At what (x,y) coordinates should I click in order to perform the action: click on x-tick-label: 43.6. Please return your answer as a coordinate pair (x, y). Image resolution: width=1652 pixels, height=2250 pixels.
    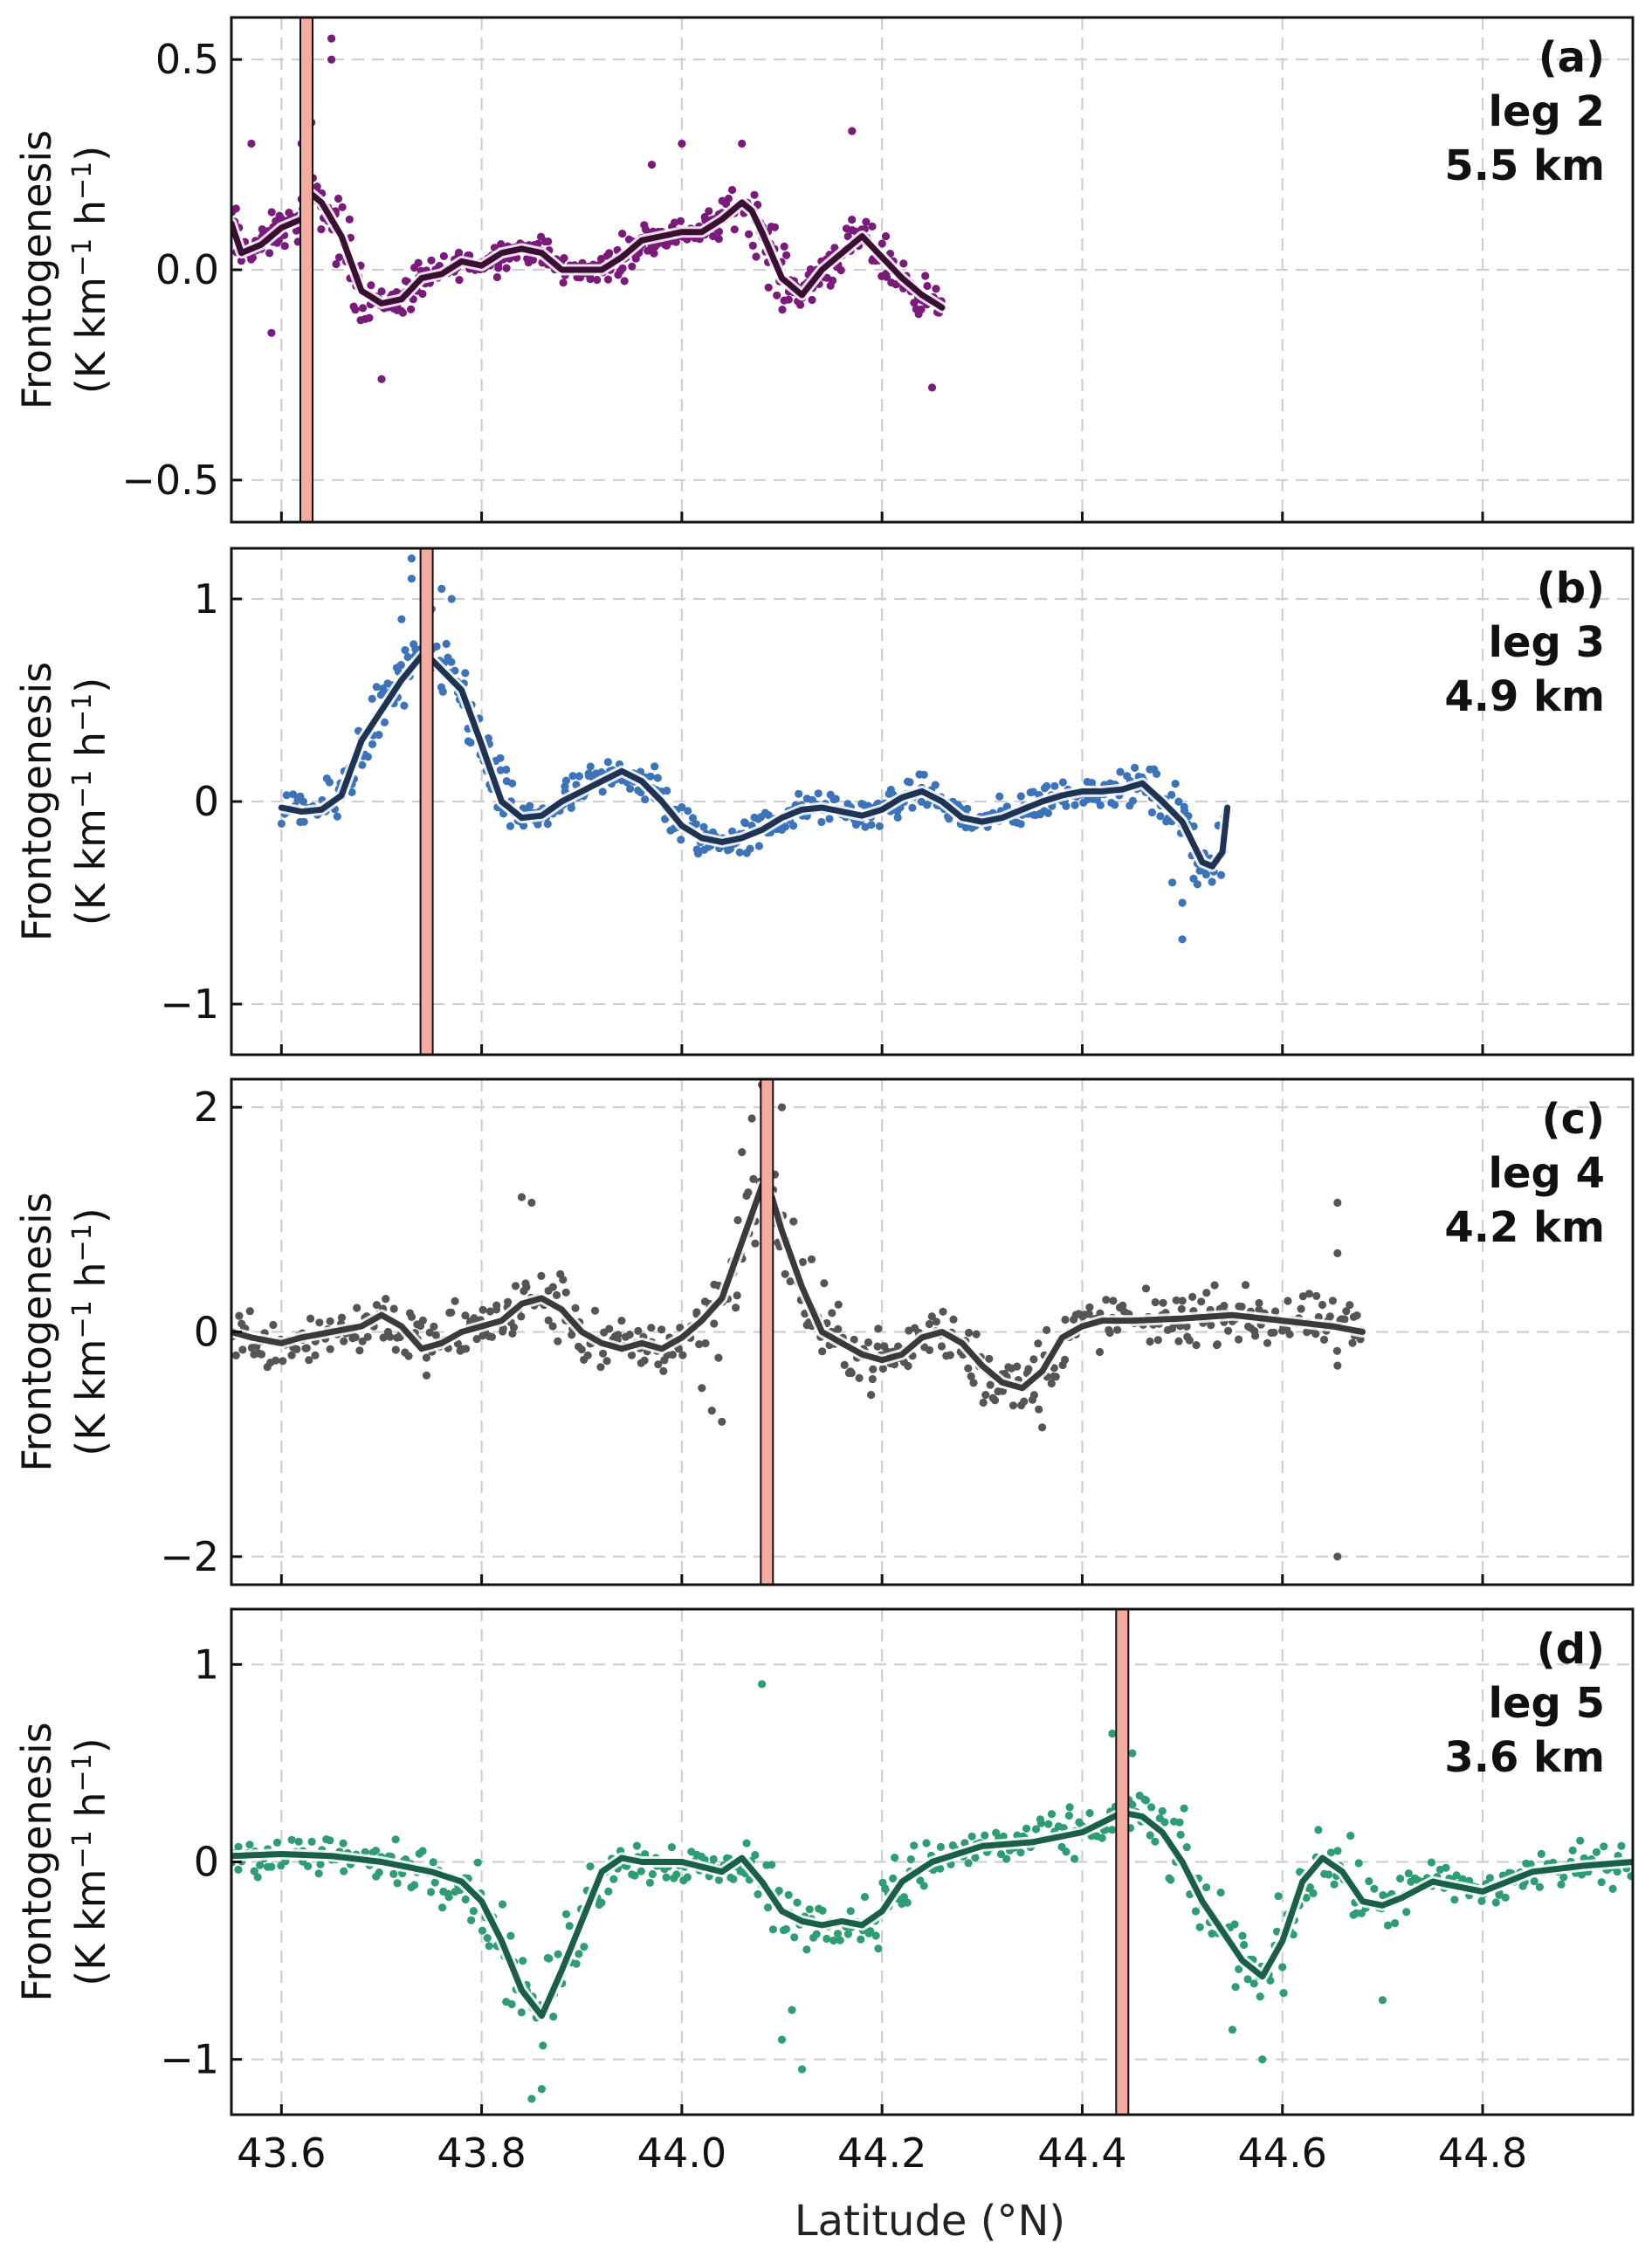
    Looking at the image, I should click on (281, 2153).